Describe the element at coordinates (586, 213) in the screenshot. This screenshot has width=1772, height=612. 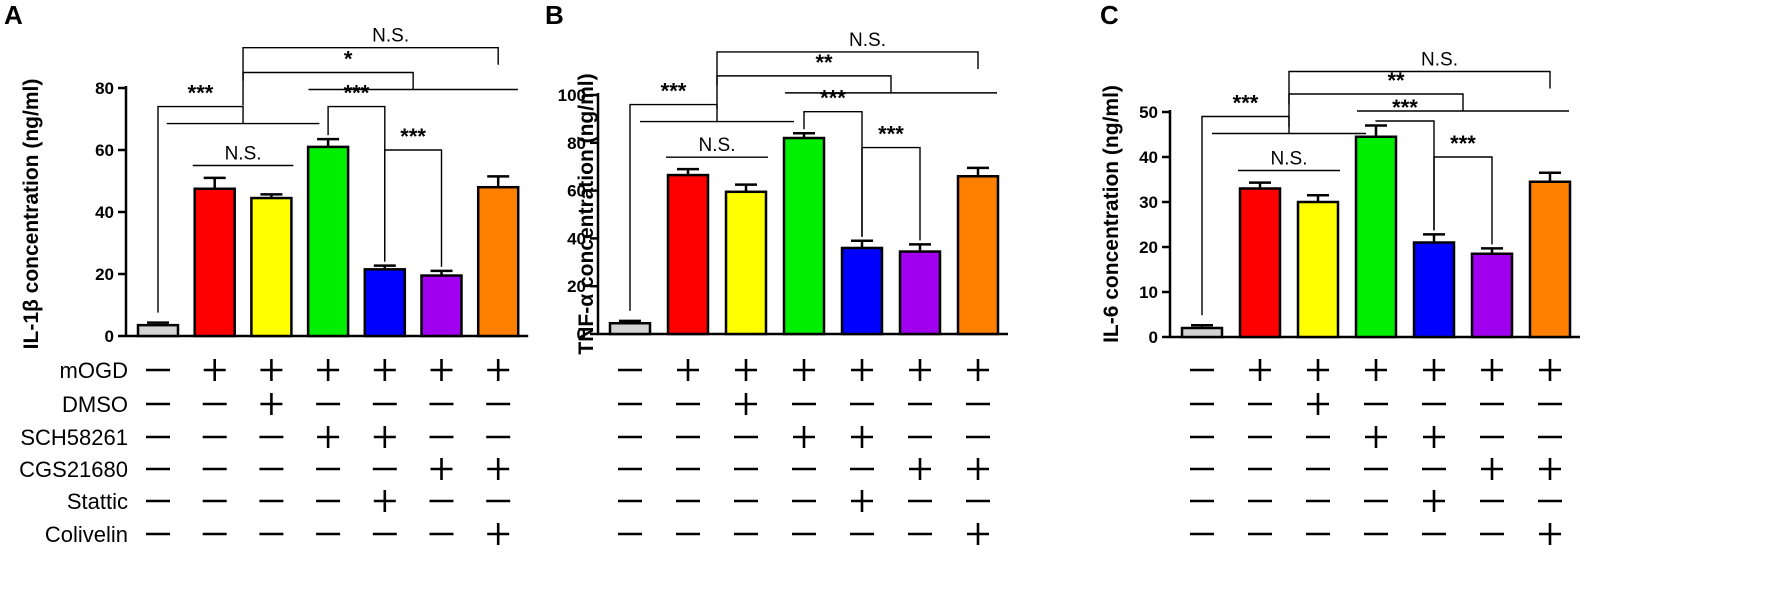
I see `y-axis-label: TNF-α concentration (ng/ml)` at that location.